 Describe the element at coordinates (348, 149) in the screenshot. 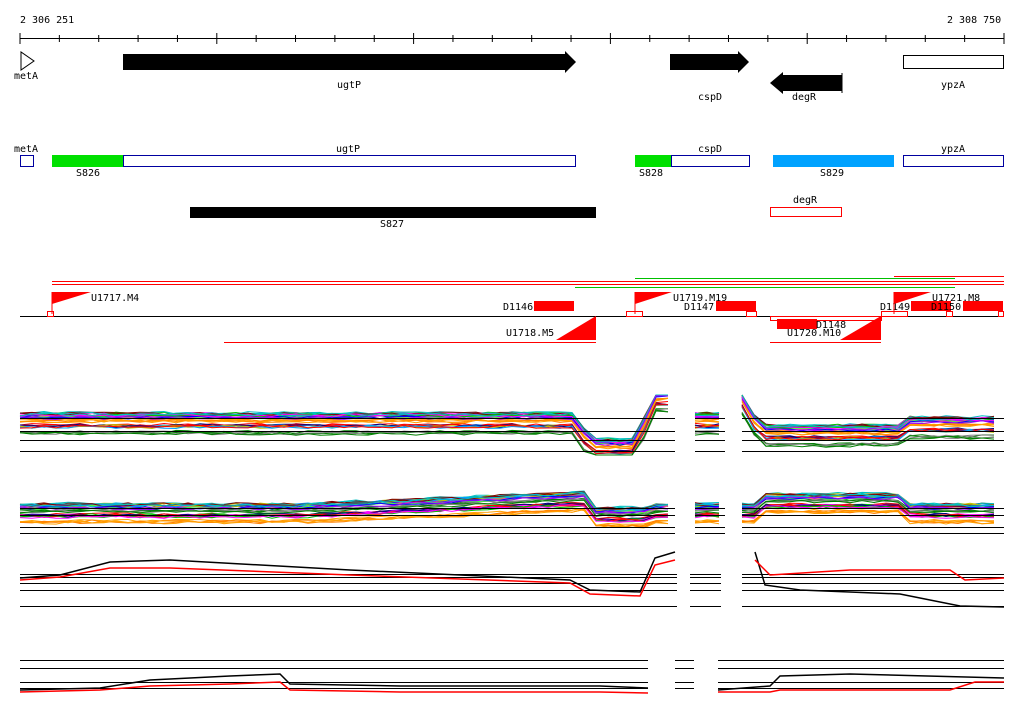

I see `ugtP-gene-label: ugtP` at that location.